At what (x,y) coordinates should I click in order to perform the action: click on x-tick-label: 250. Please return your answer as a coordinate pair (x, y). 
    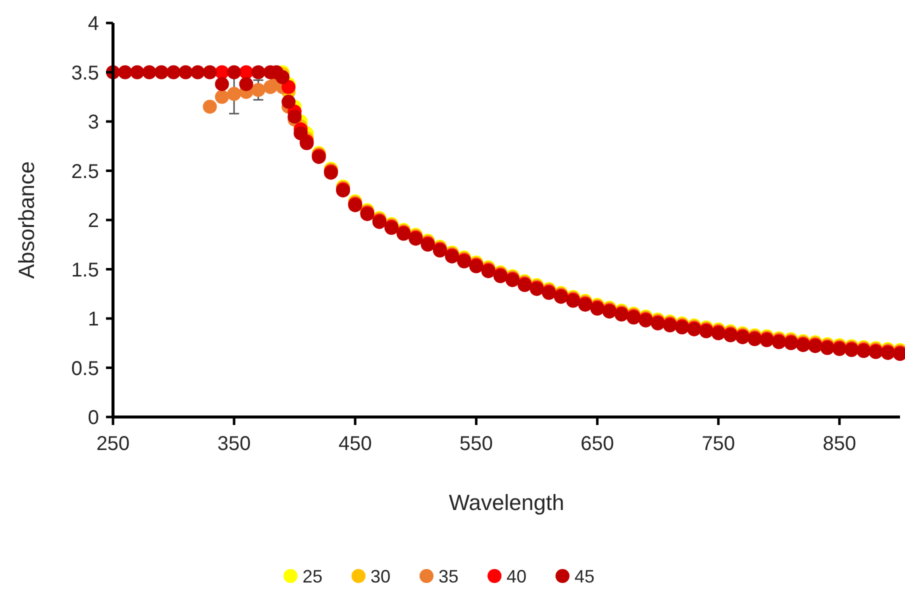
    Looking at the image, I should click on (113, 444).